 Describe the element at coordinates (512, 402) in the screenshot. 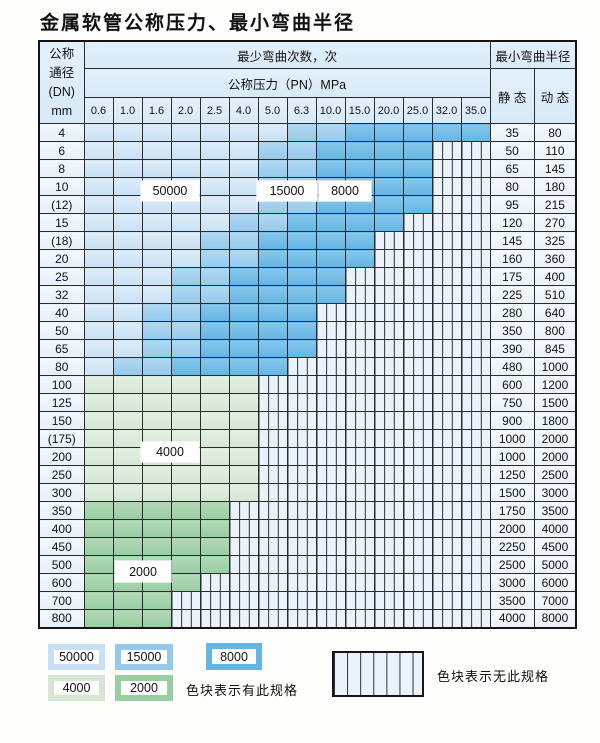

I see `static-radius-cell: 750` at that location.